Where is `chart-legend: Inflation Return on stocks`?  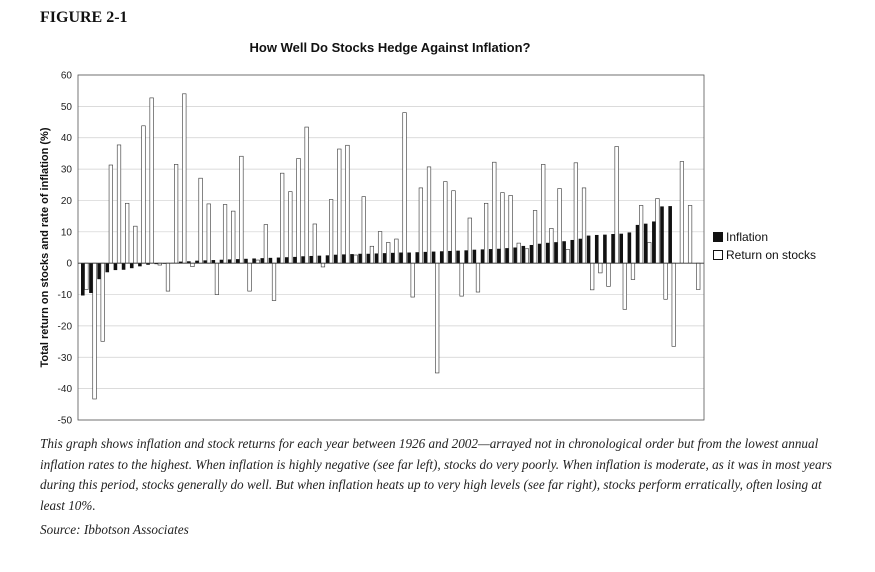 chart-legend: Inflation Return on stocks is located at coordinates (764, 246).